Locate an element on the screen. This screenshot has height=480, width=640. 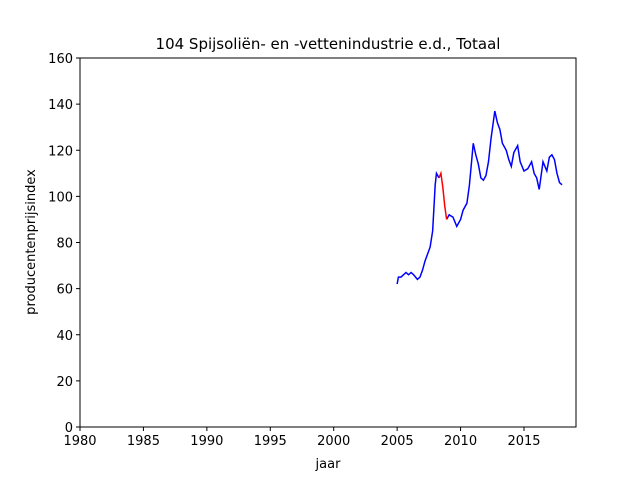
y-tick-label: 0 is located at coordinates (69, 428).